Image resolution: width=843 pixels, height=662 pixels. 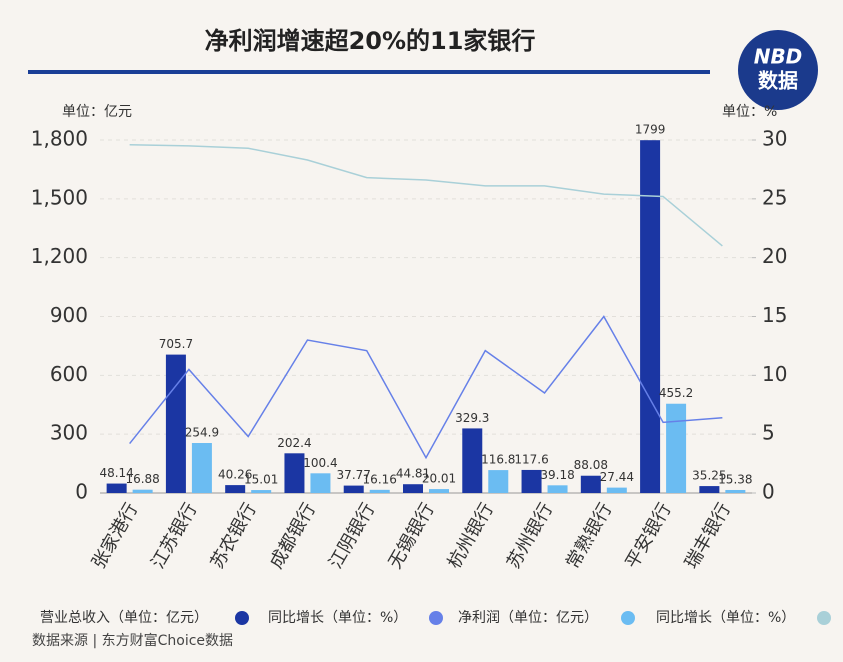 I want to click on y-unit: 单位：亿元, so click(x=97, y=112).